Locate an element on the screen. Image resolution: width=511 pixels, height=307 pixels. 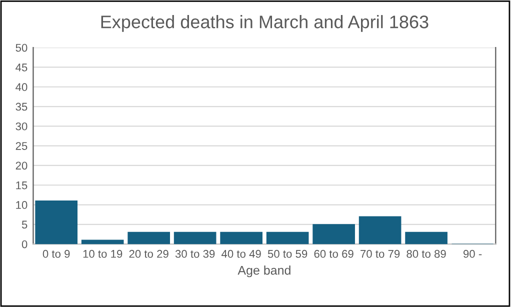
y-tick-label: 10 is located at coordinates (22, 205).